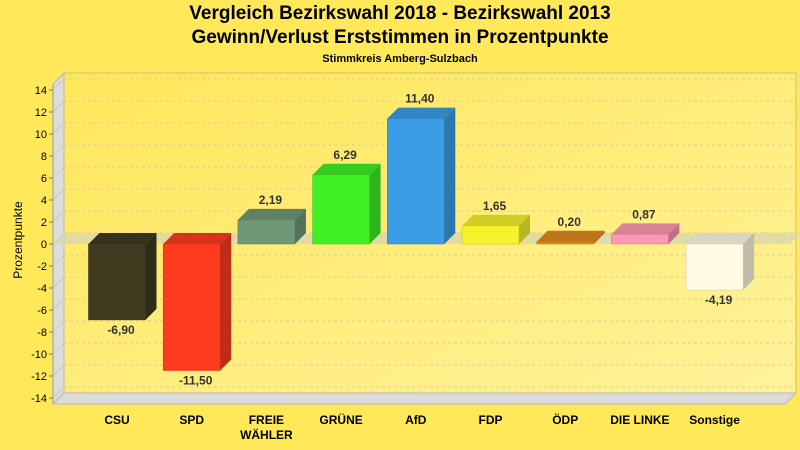  What do you see at coordinates (570, 222) in the screenshot?
I see `data-label: 0,20` at bounding box center [570, 222].